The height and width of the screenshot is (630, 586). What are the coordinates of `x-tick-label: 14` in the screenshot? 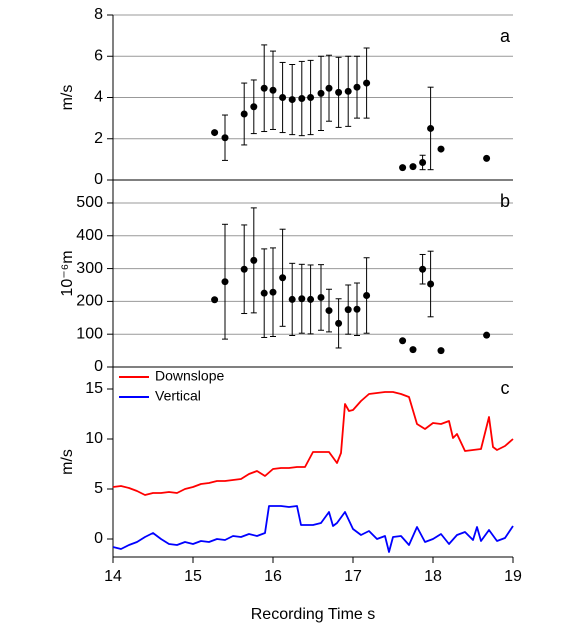 It's located at (113, 576).